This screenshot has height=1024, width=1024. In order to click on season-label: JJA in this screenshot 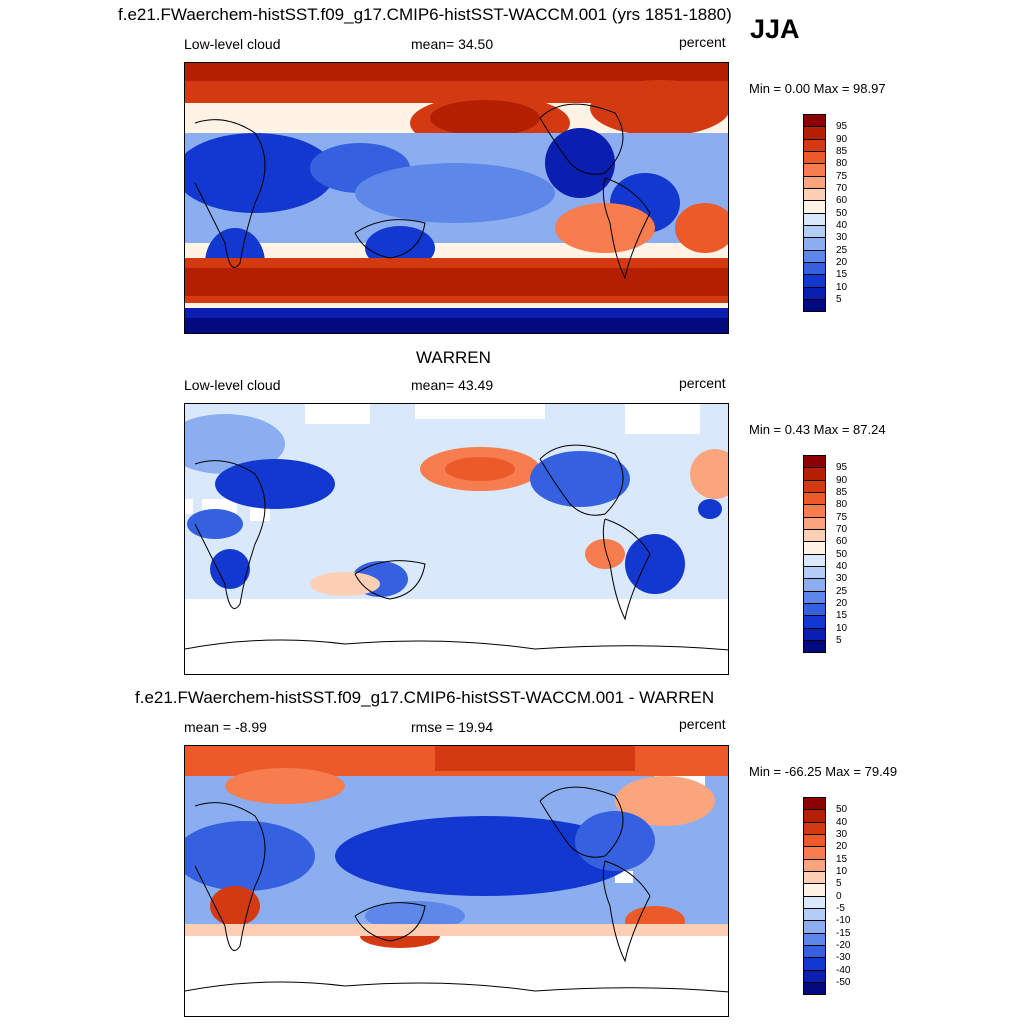, I will do `click(775, 29)`.